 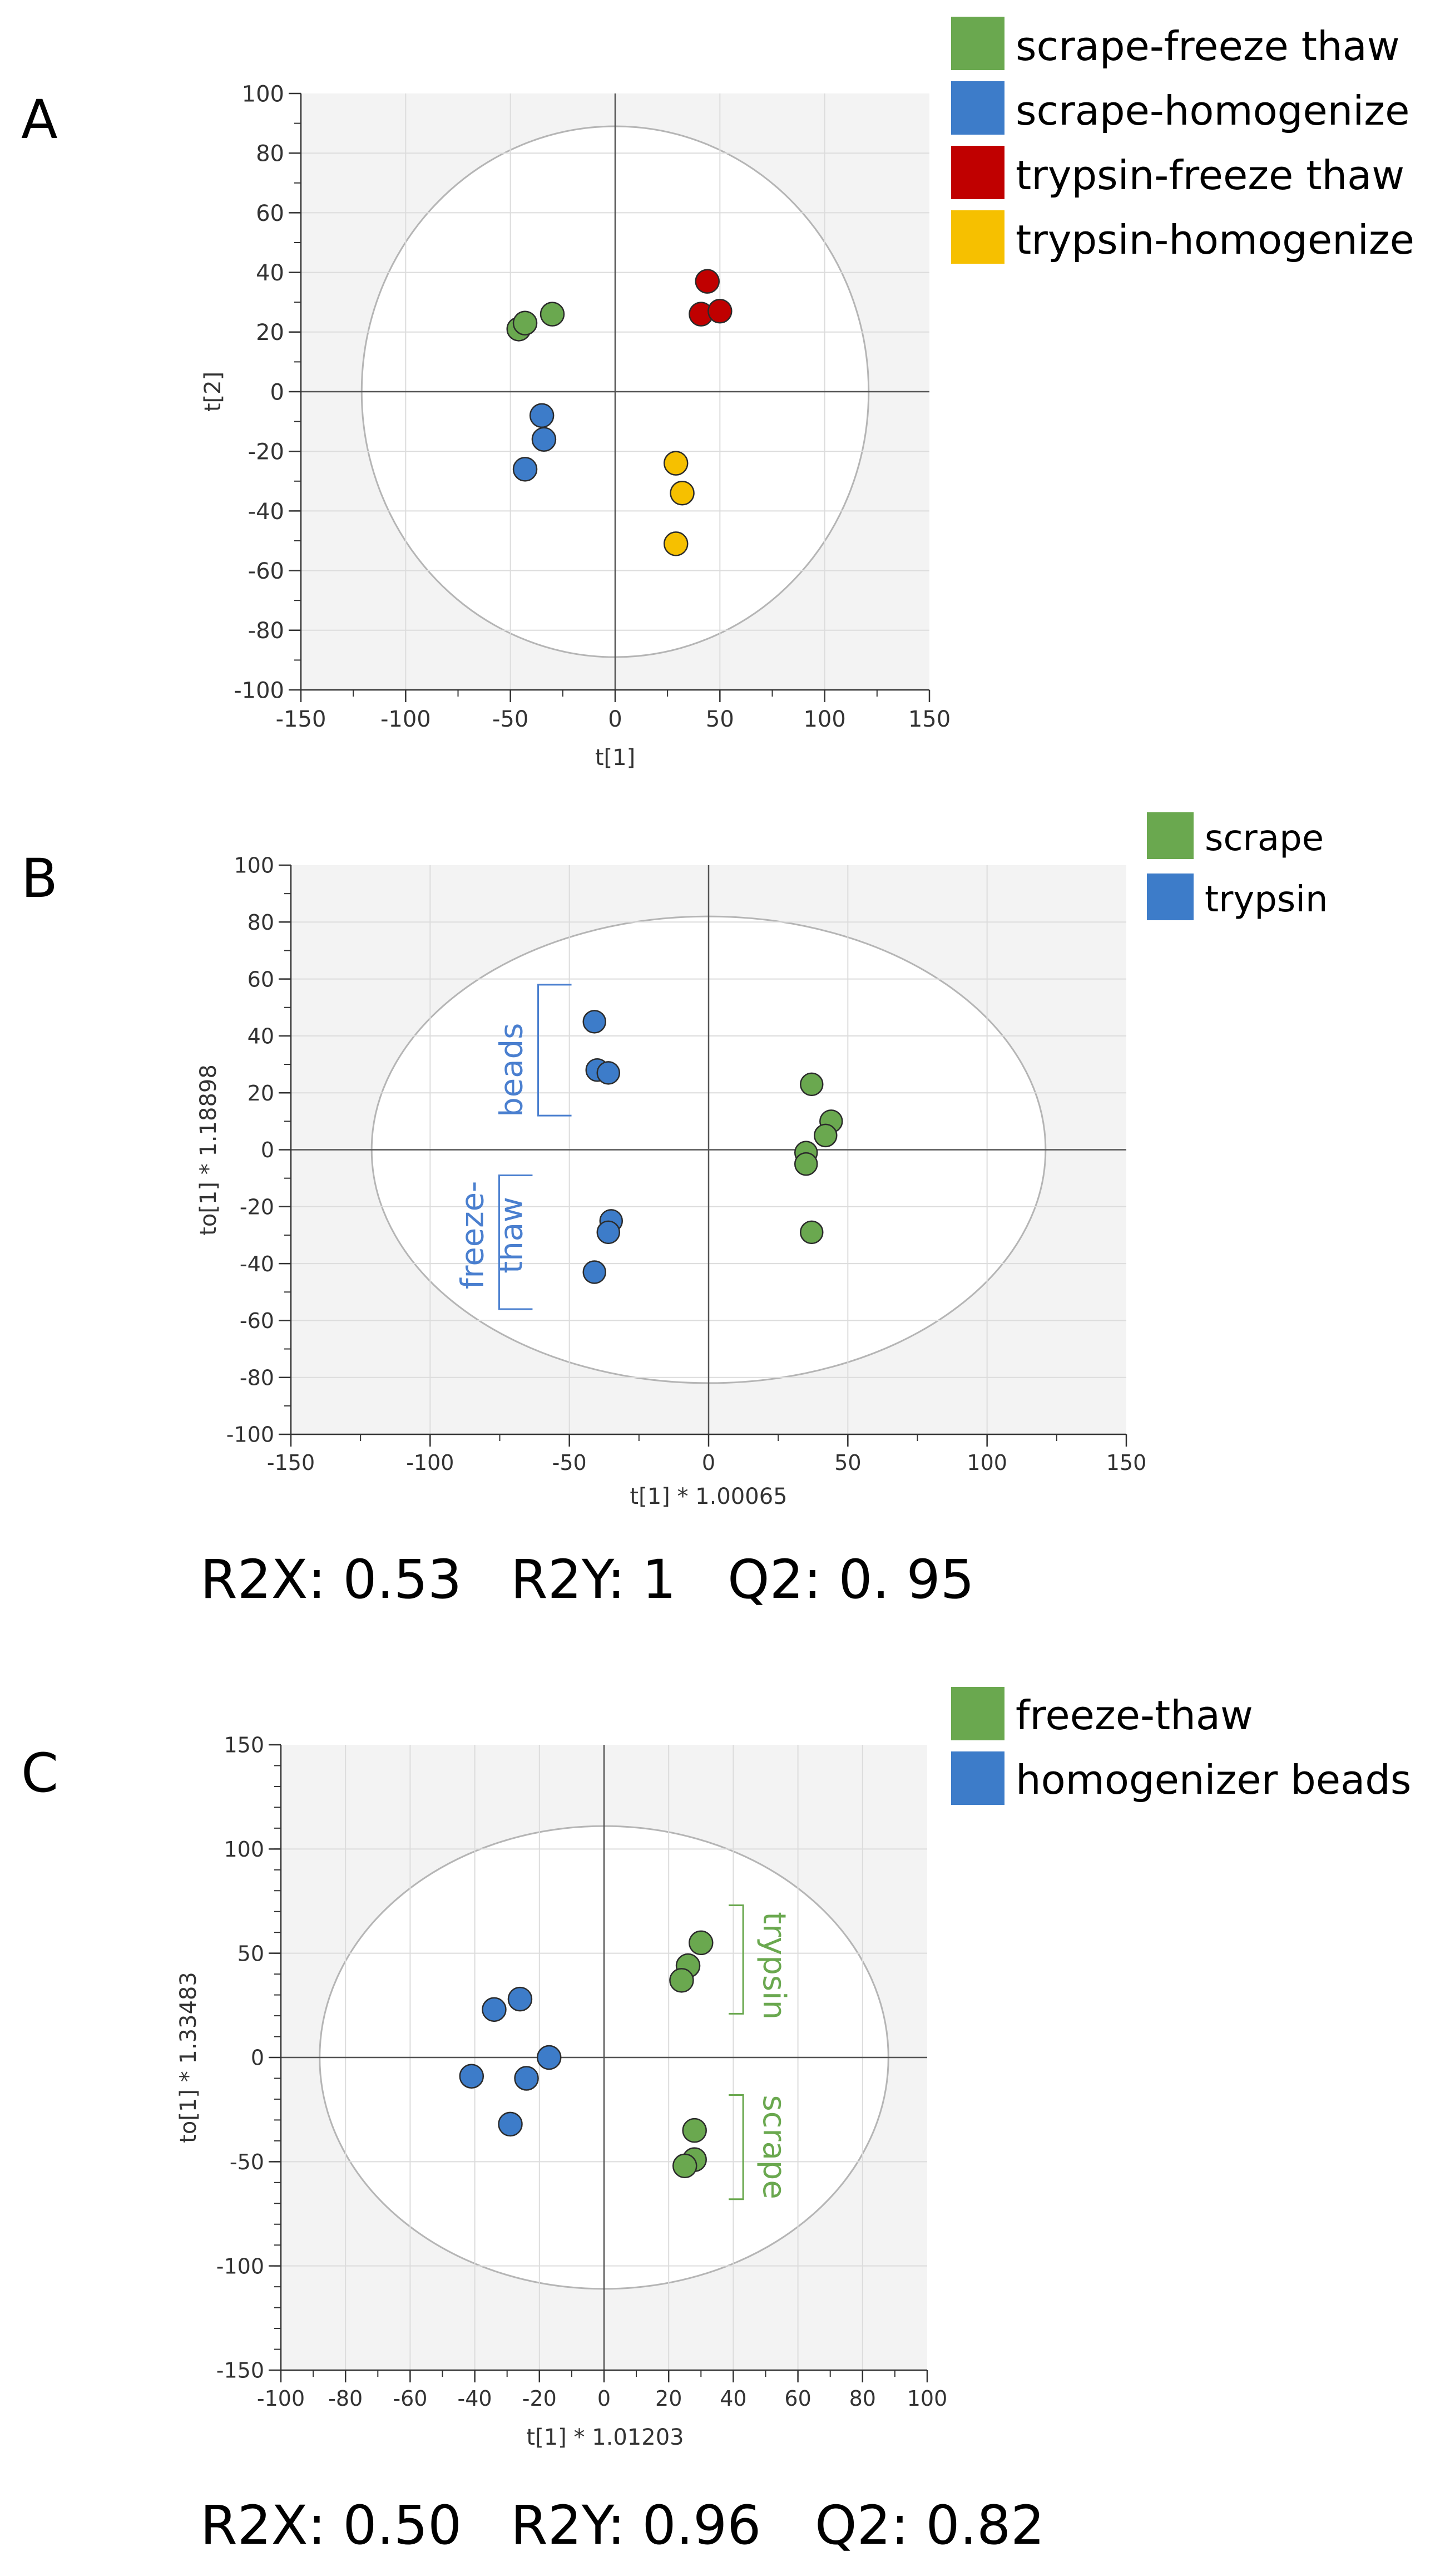 What do you see at coordinates (1208, 47) in the screenshot?
I see `legend-label: scrape-freeze thaw` at bounding box center [1208, 47].